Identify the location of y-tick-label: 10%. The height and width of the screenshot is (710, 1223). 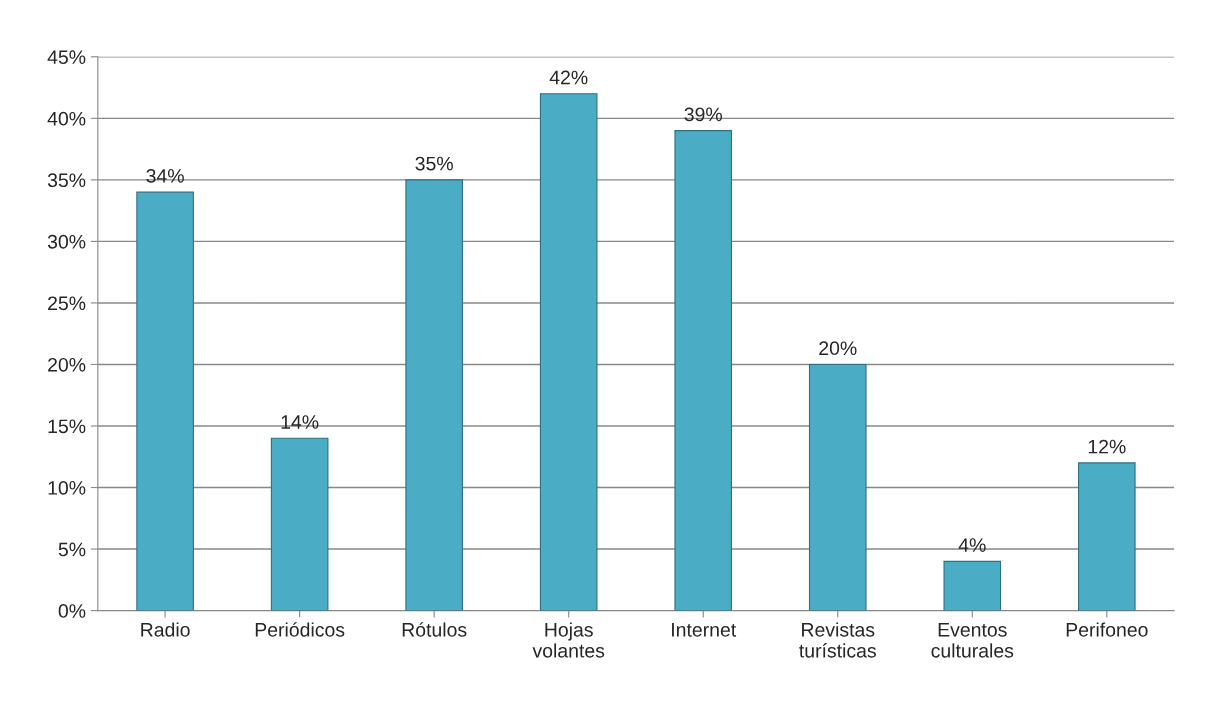
(67, 488).